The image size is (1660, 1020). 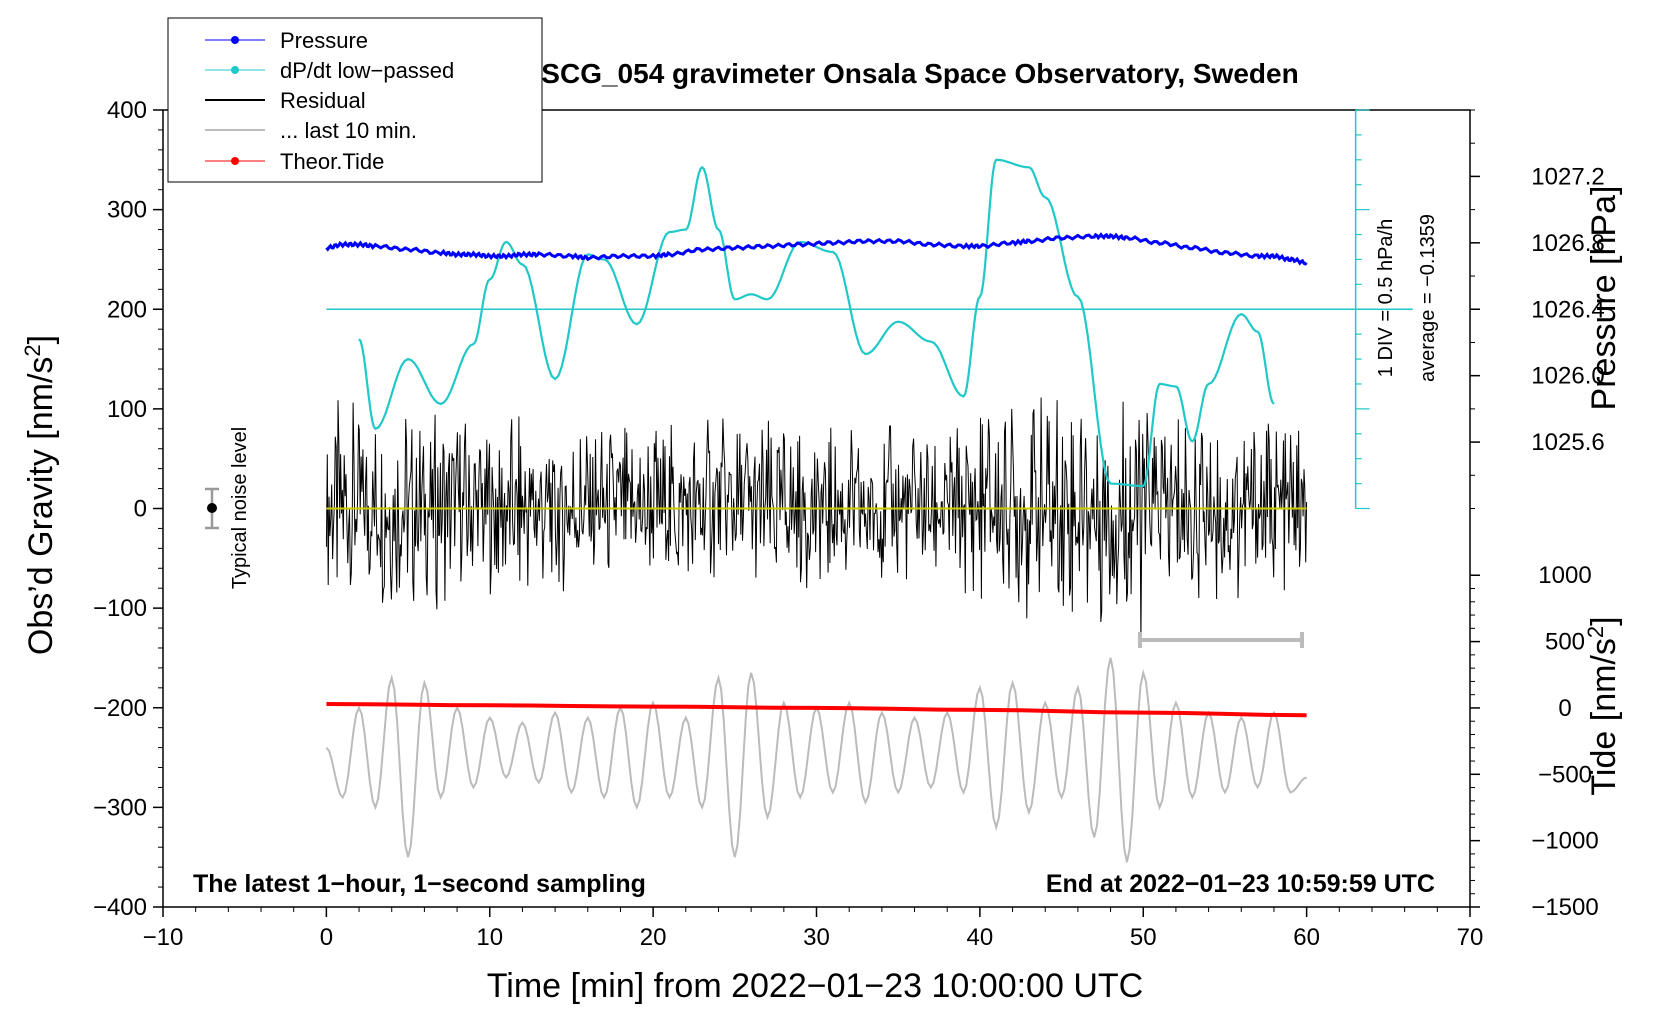 What do you see at coordinates (653, 937) in the screenshot?
I see `x-tick-label: 20` at bounding box center [653, 937].